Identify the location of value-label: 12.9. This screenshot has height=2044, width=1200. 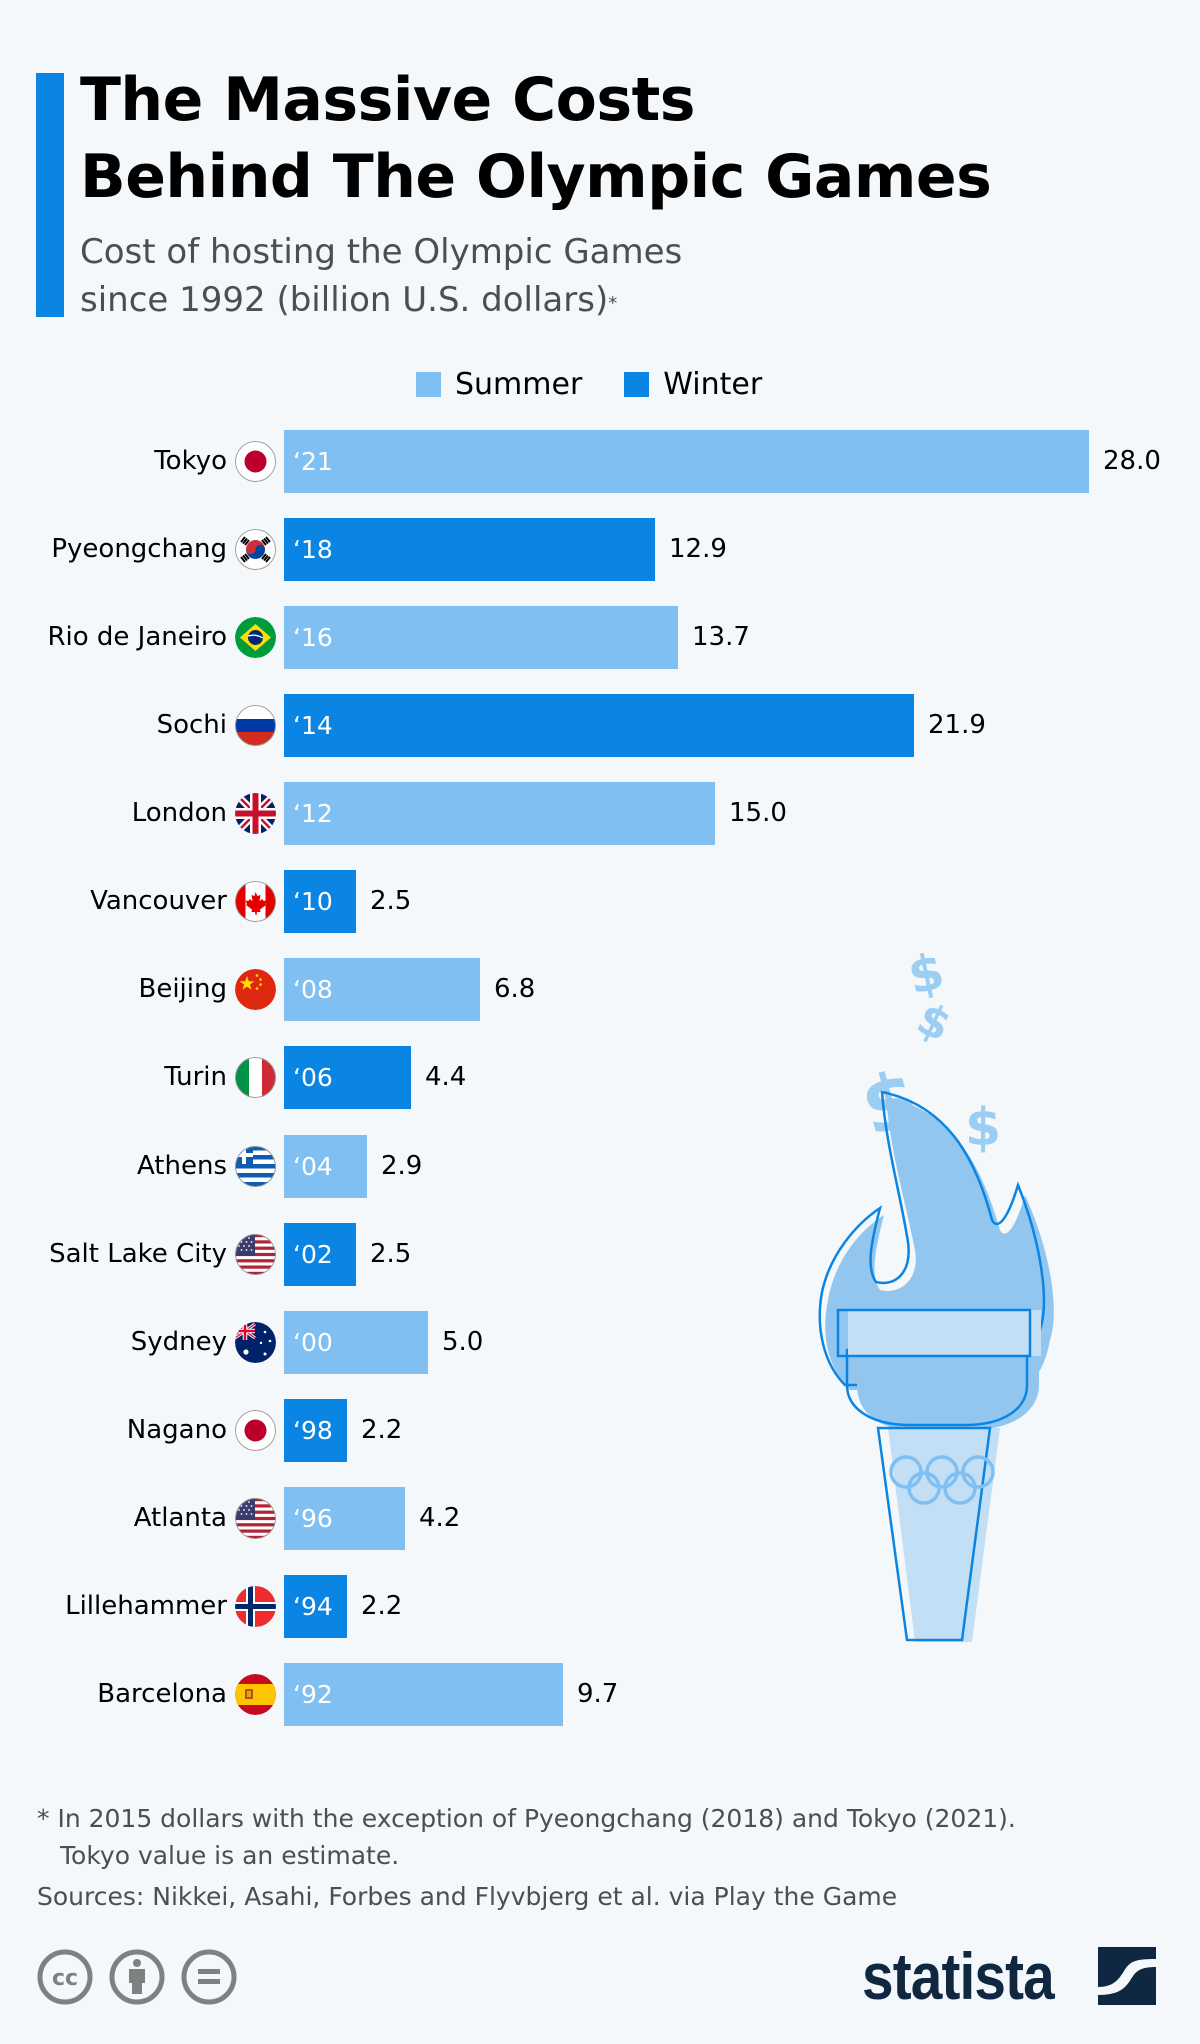
(698, 549).